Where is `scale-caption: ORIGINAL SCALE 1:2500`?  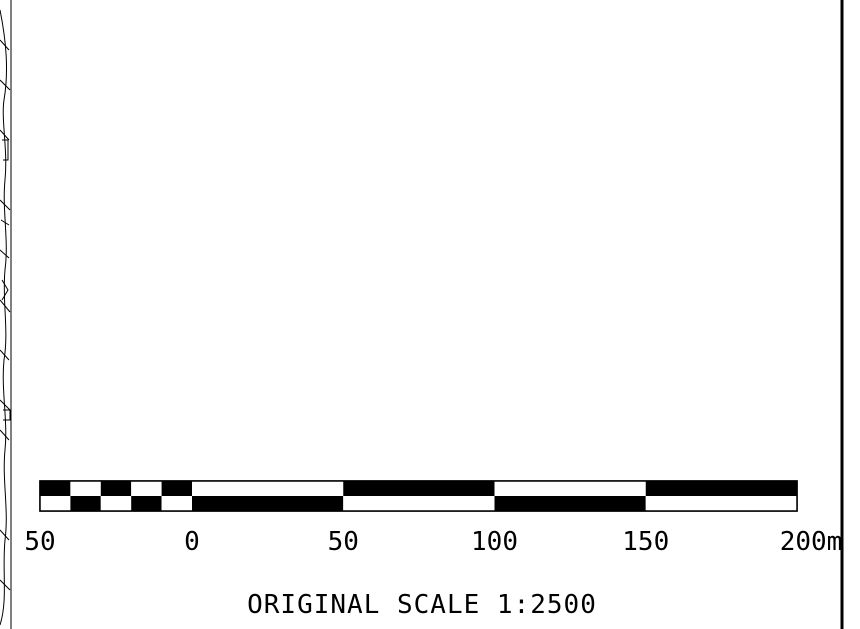
scale-caption: ORIGINAL SCALE 1:2500 is located at coordinates (422, 605).